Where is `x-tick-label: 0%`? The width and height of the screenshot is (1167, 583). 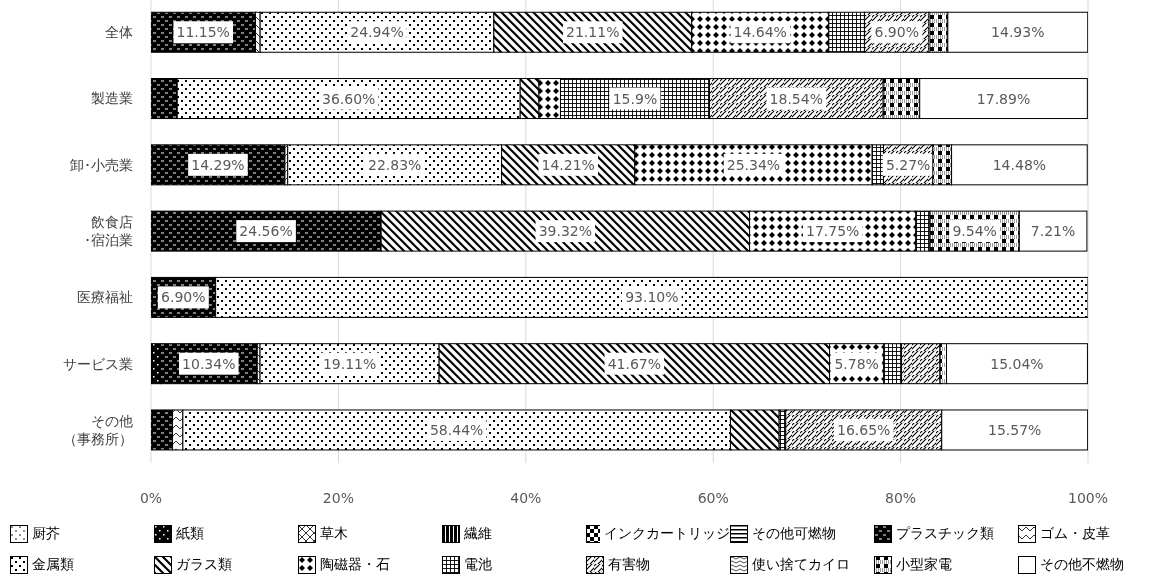 x-tick-label: 0% is located at coordinates (151, 497).